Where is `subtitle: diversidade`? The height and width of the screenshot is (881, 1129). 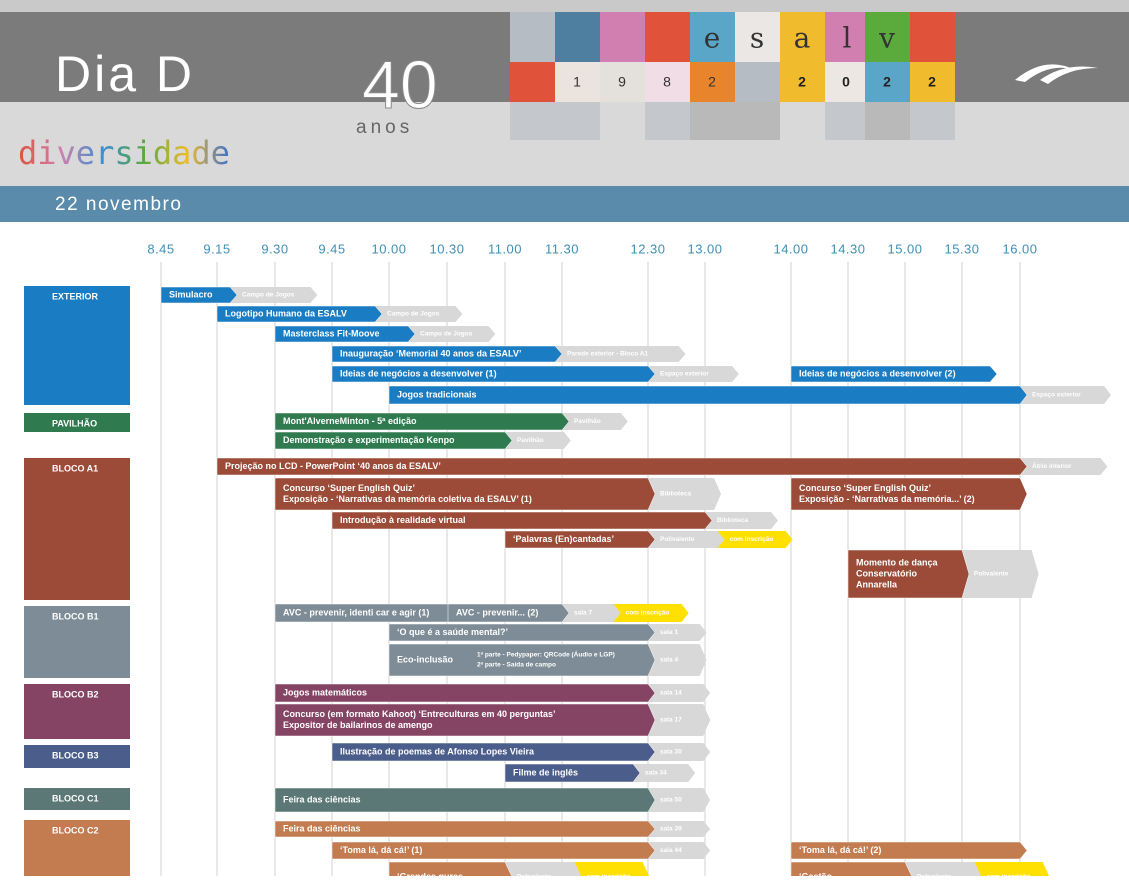
subtitle: diversidade is located at coordinates (124, 153).